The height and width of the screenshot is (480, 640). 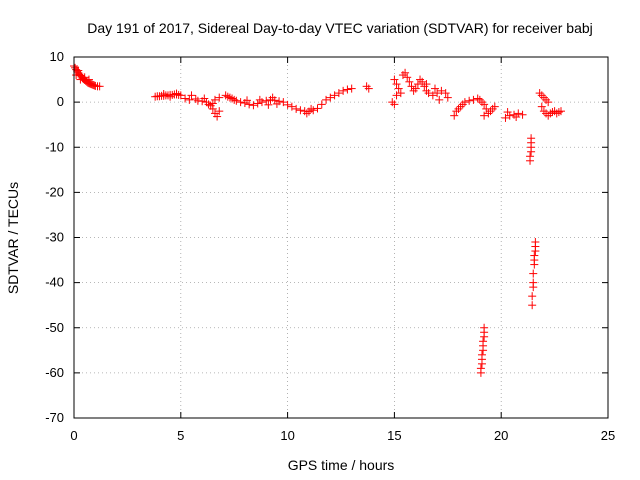 I want to click on y-tick-label: -60, so click(x=54, y=372).